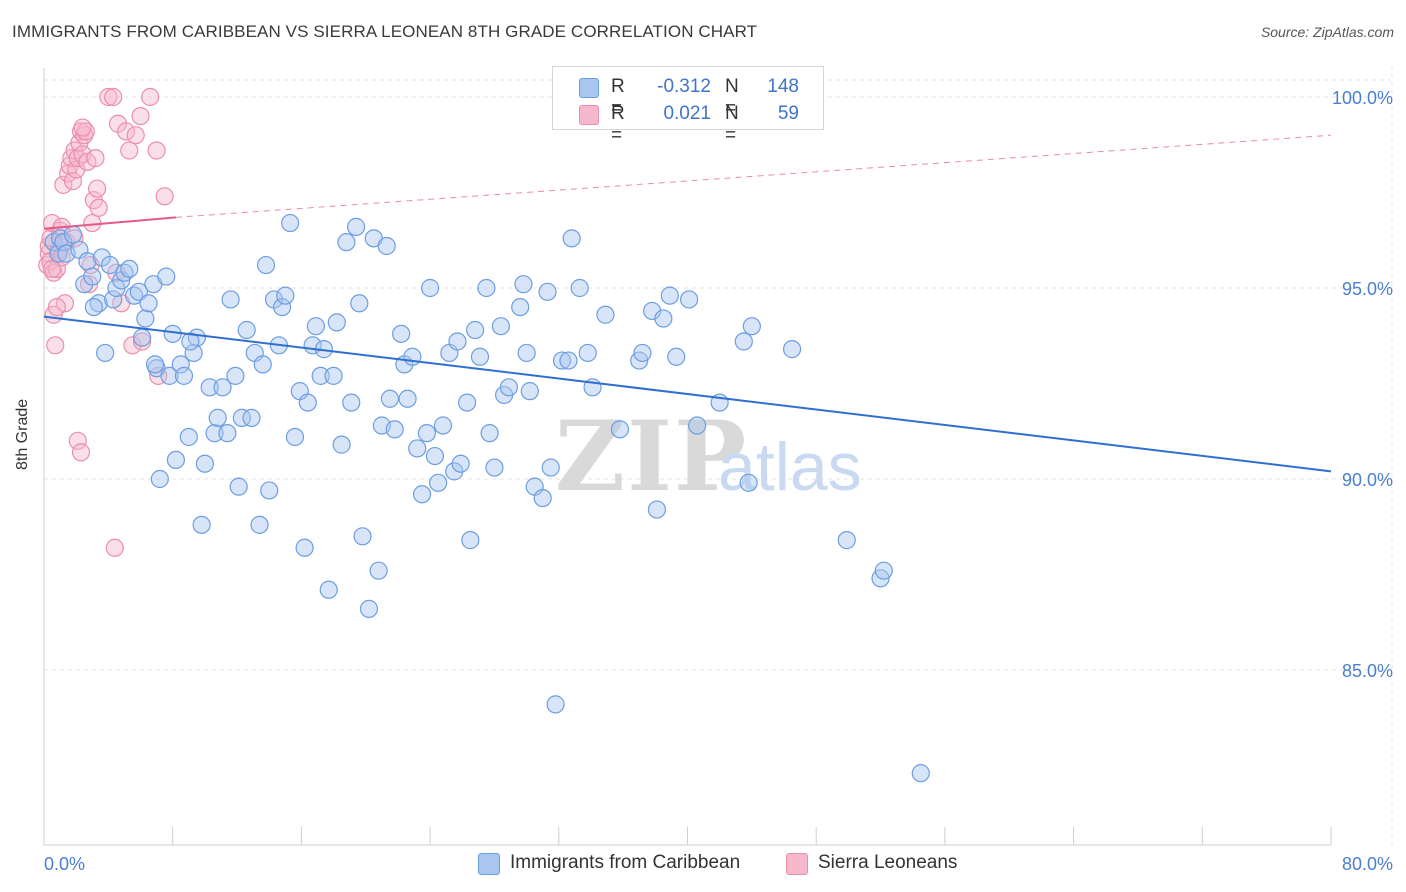 This screenshot has width=1406, height=892. Describe the element at coordinates (790, 467) in the screenshot. I see `watermark-atlas: atlas` at that location.